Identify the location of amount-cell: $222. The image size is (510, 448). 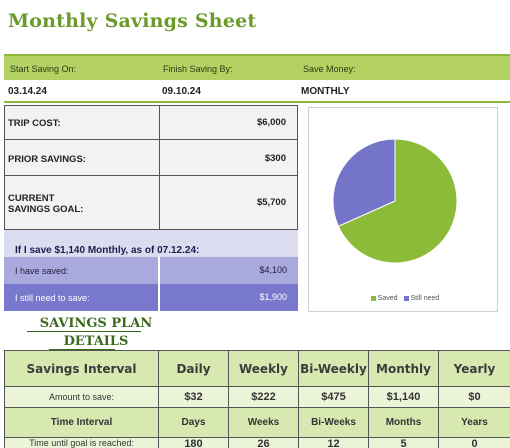
(263, 397).